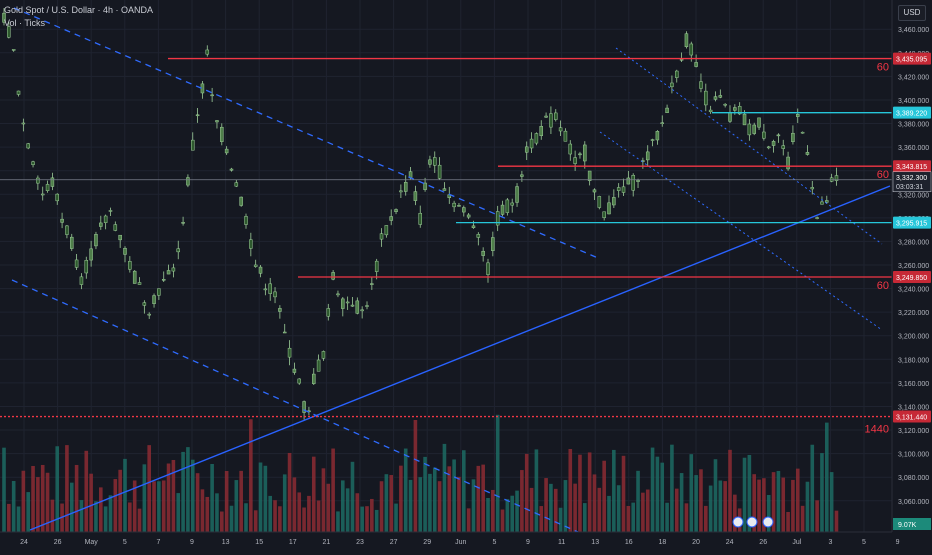 The image size is (932, 555). I want to click on price-tick-label: 3,140.000, so click(913, 407).